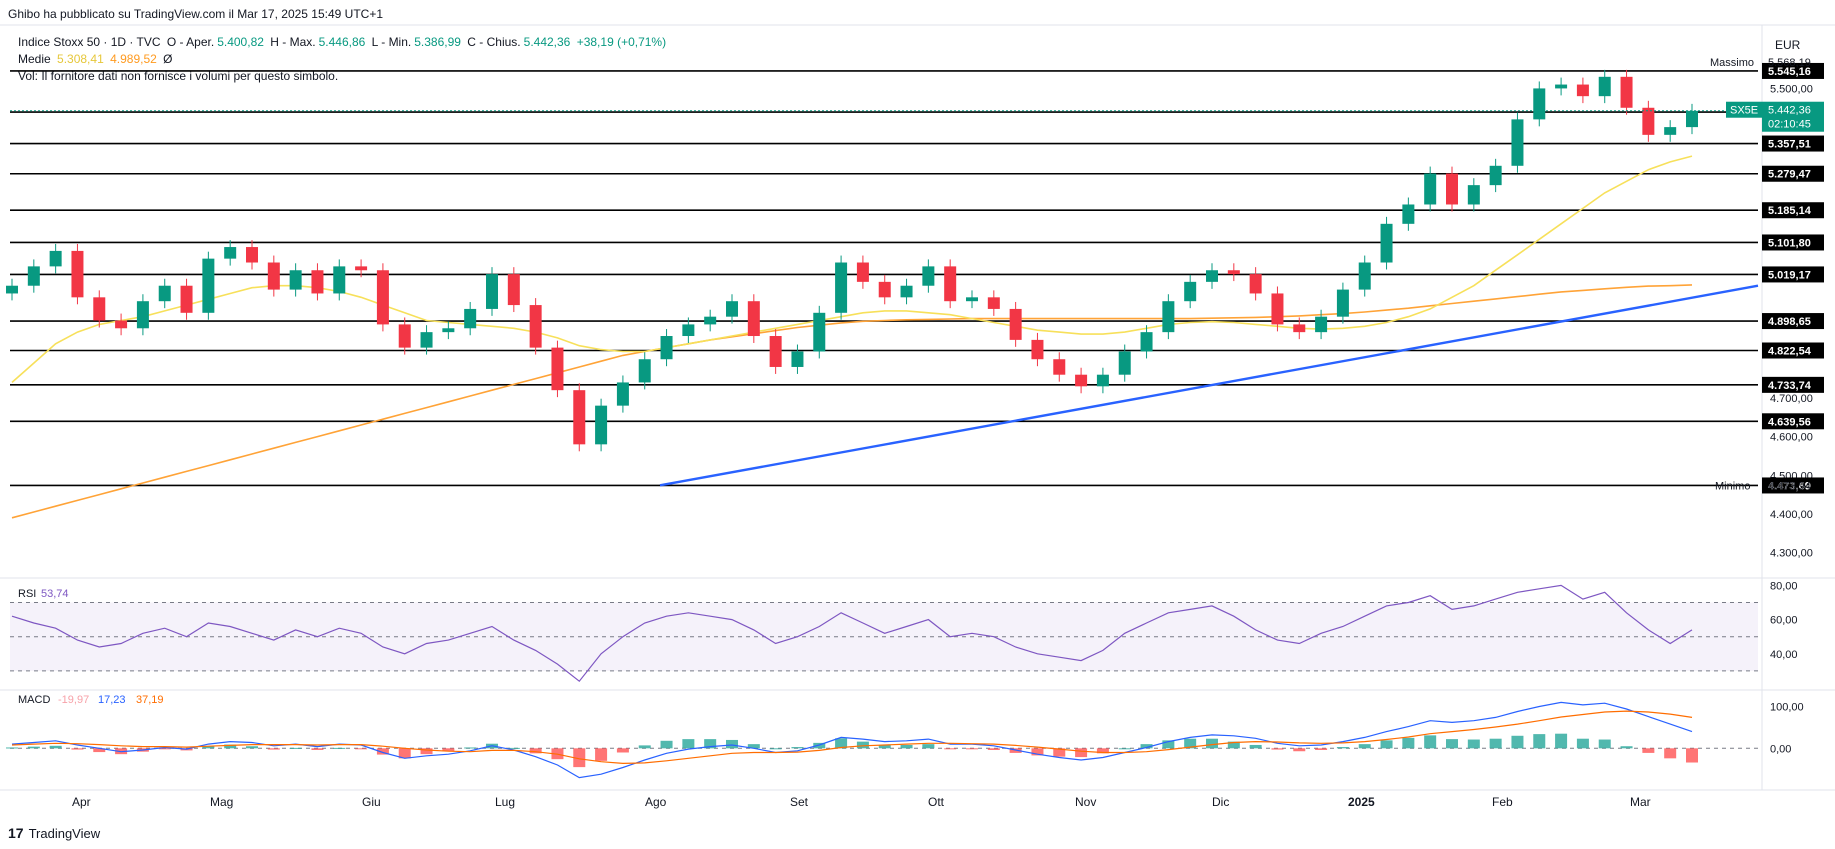 The image size is (1835, 849). I want to click on high-label: H - Max., so click(293, 42).